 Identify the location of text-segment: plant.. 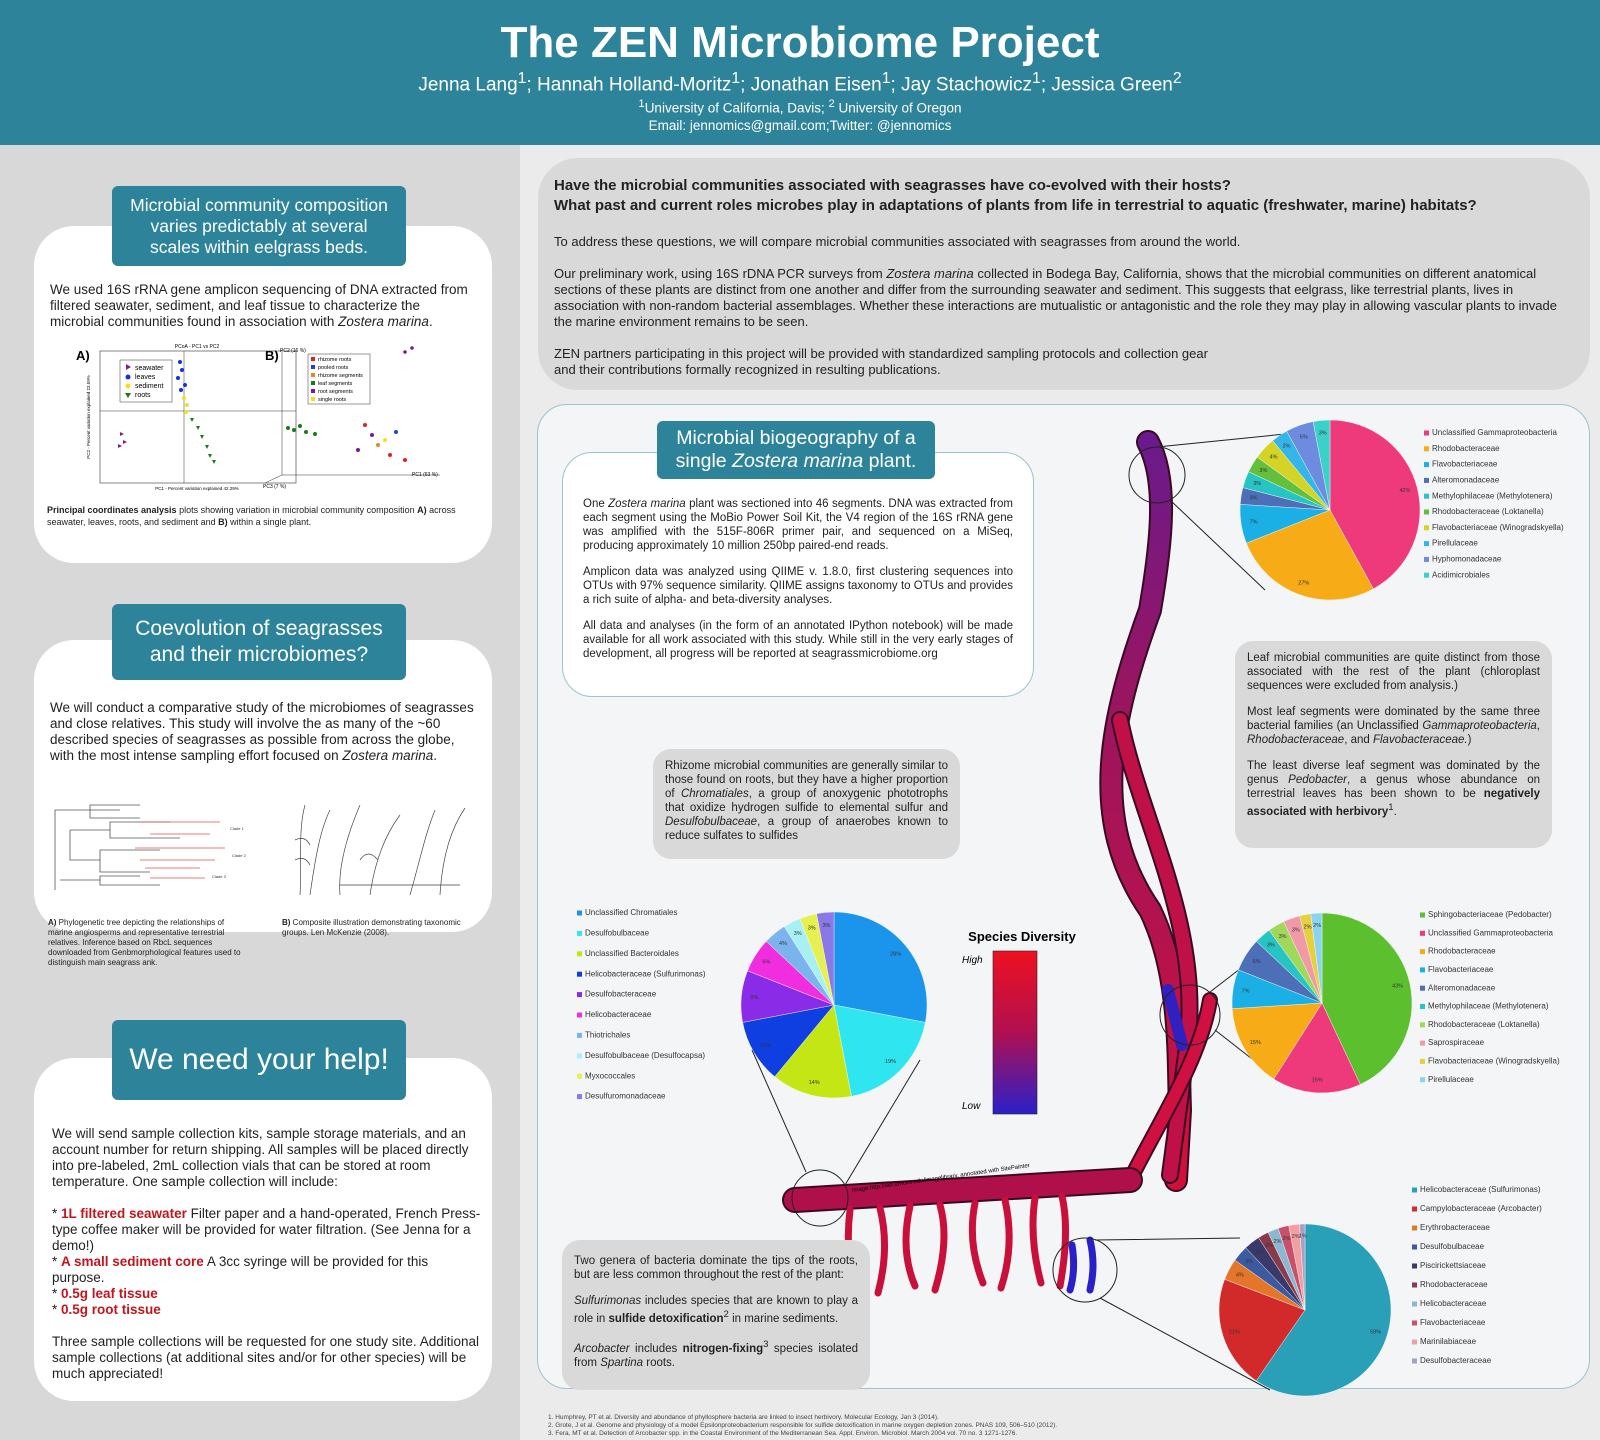
(890, 461).